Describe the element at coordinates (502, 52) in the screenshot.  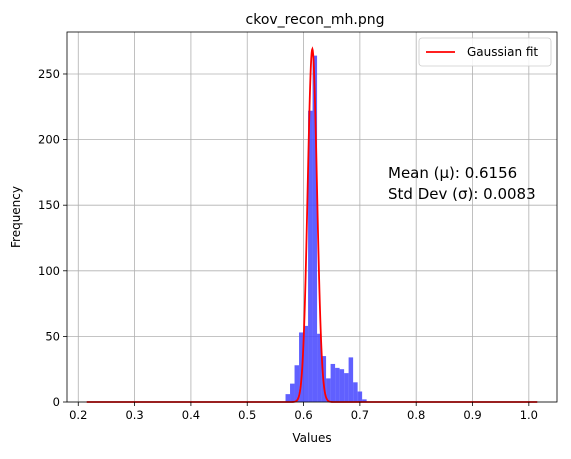
I see `legend-fit-label: Gaussian fit` at that location.